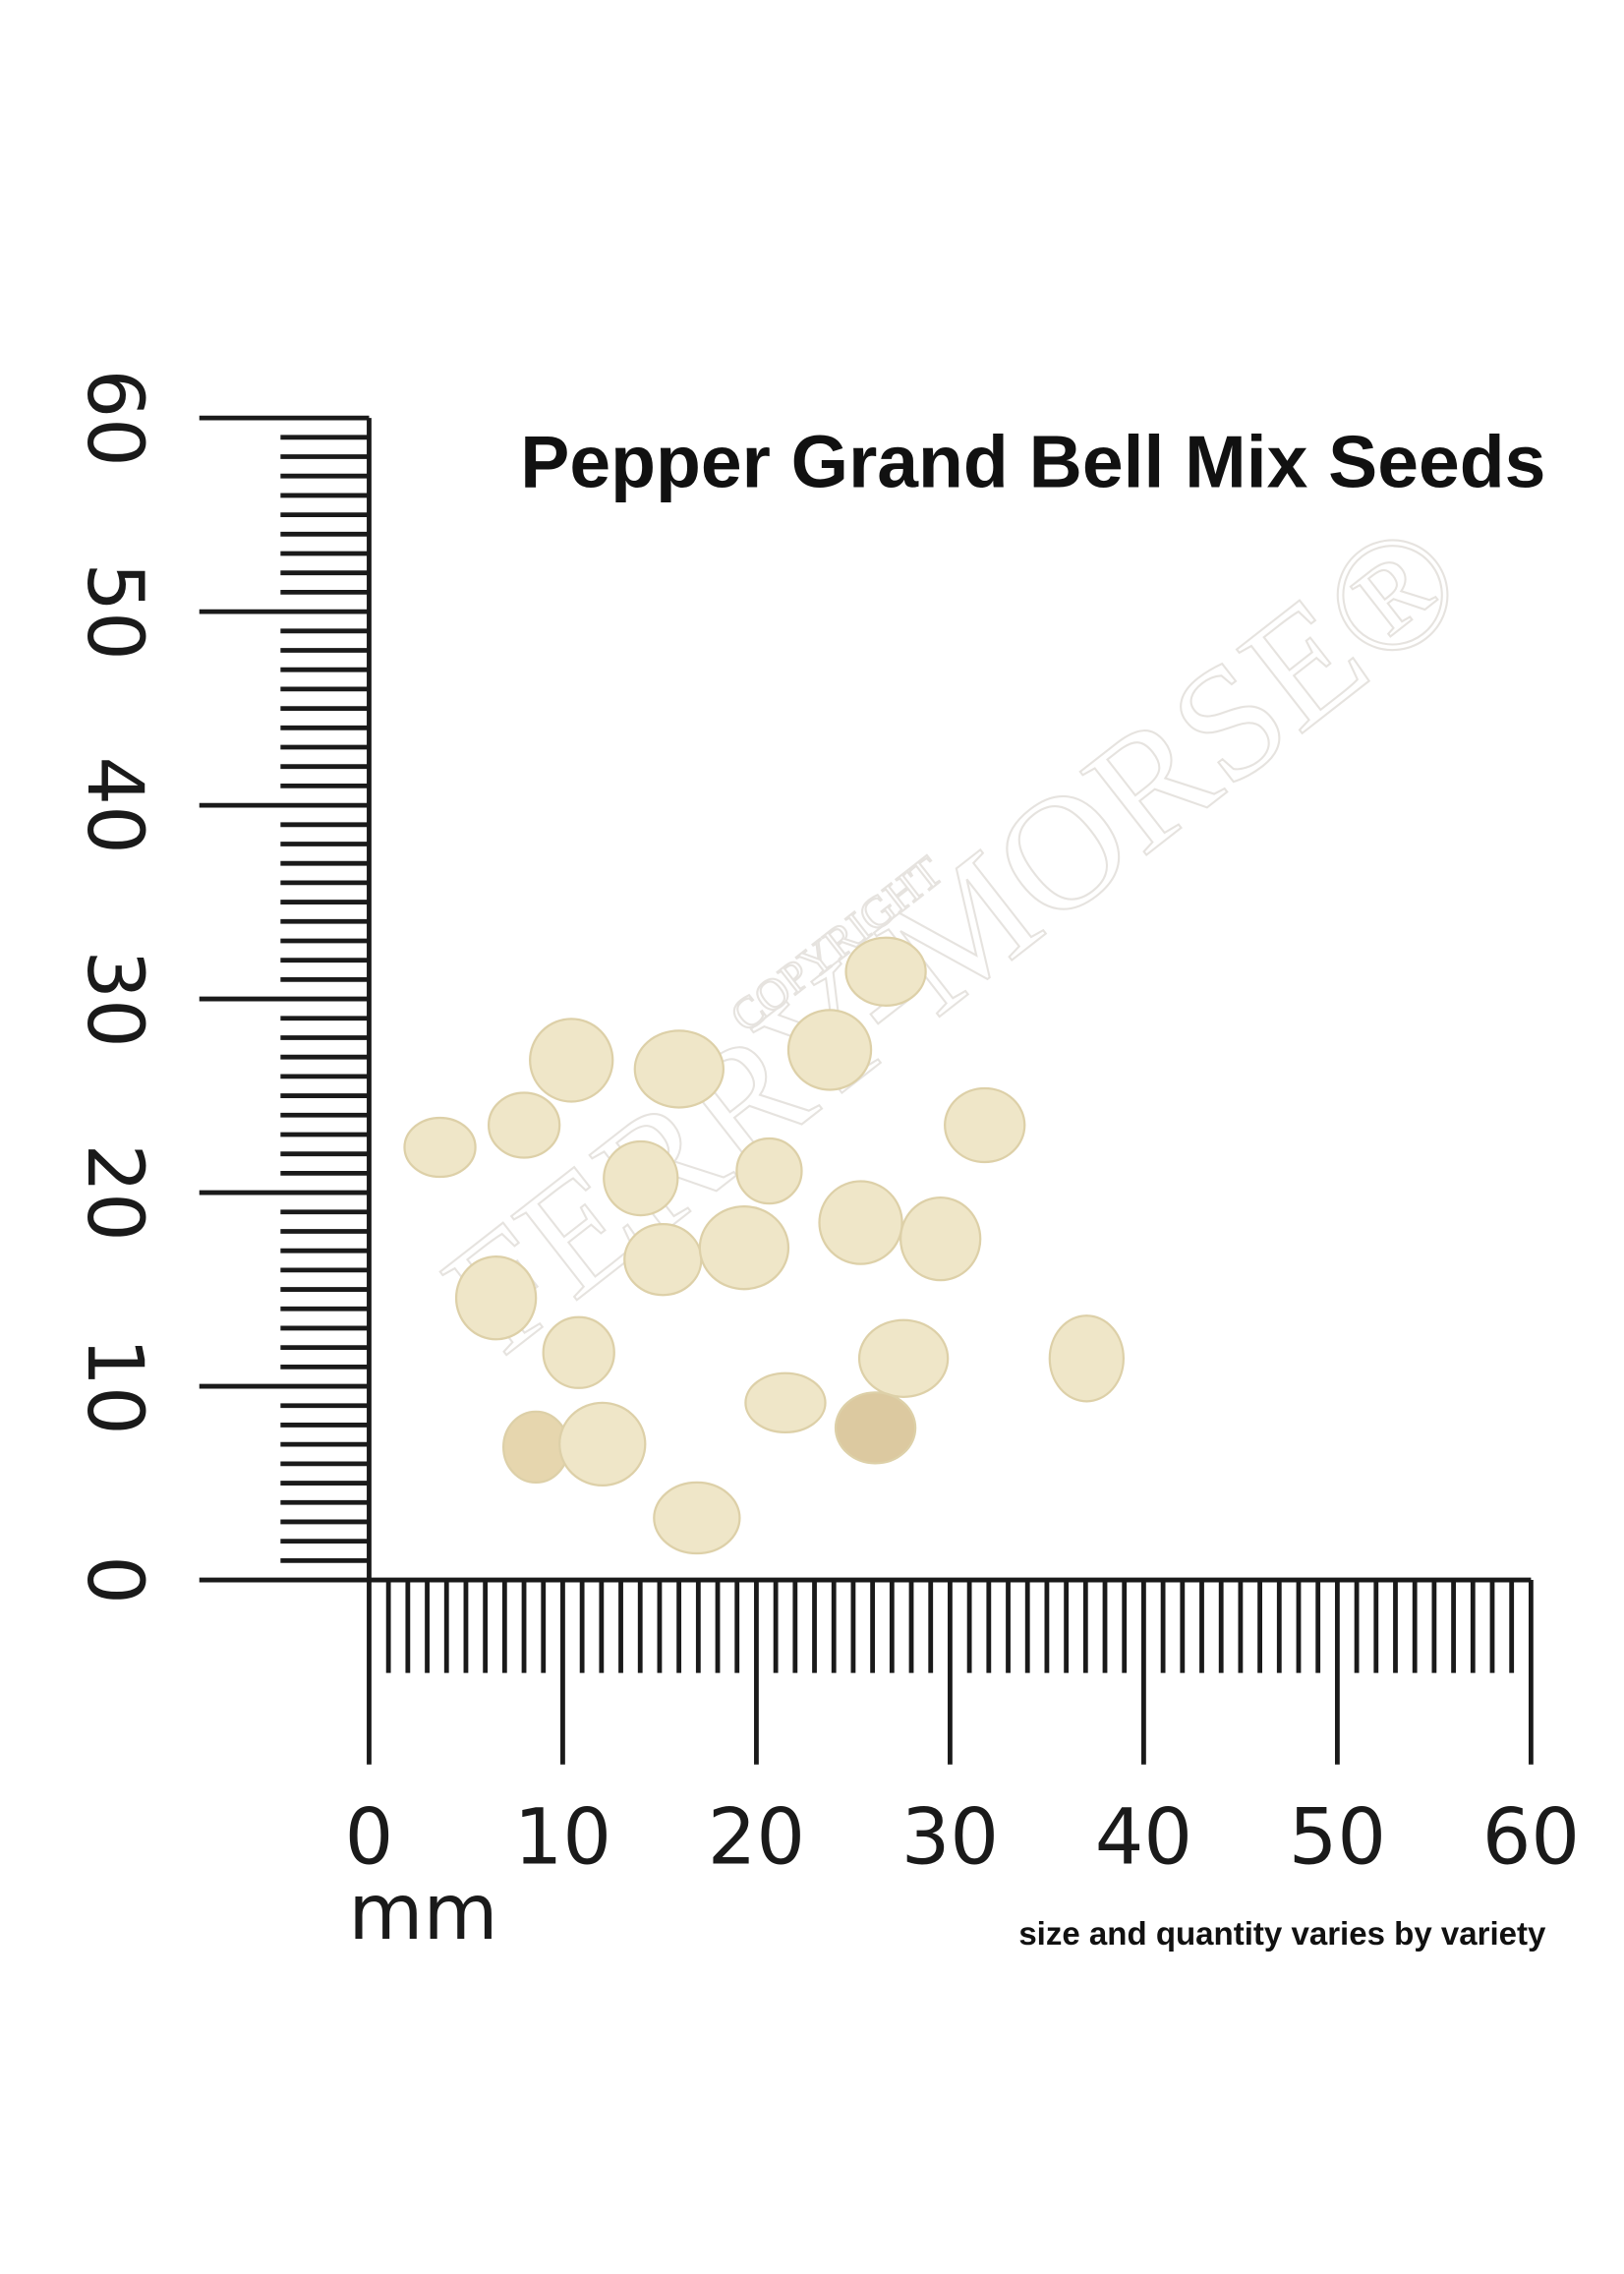 Image resolution: width=1624 pixels, height=2274 pixels. What do you see at coordinates (114, 998) in the screenshot?
I see `y-label: 30` at bounding box center [114, 998].